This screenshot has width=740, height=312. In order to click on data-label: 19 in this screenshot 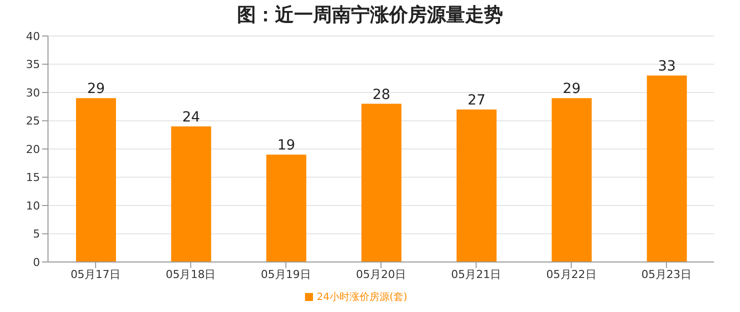, I will do `click(286, 146)`.